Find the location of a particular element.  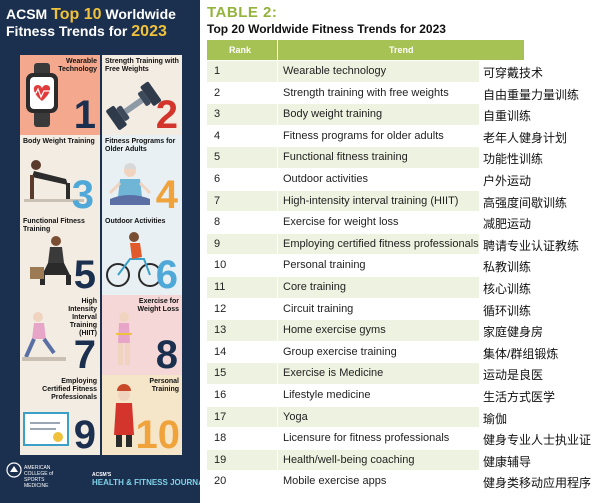

tile-number: 3 is located at coordinates (82, 194).